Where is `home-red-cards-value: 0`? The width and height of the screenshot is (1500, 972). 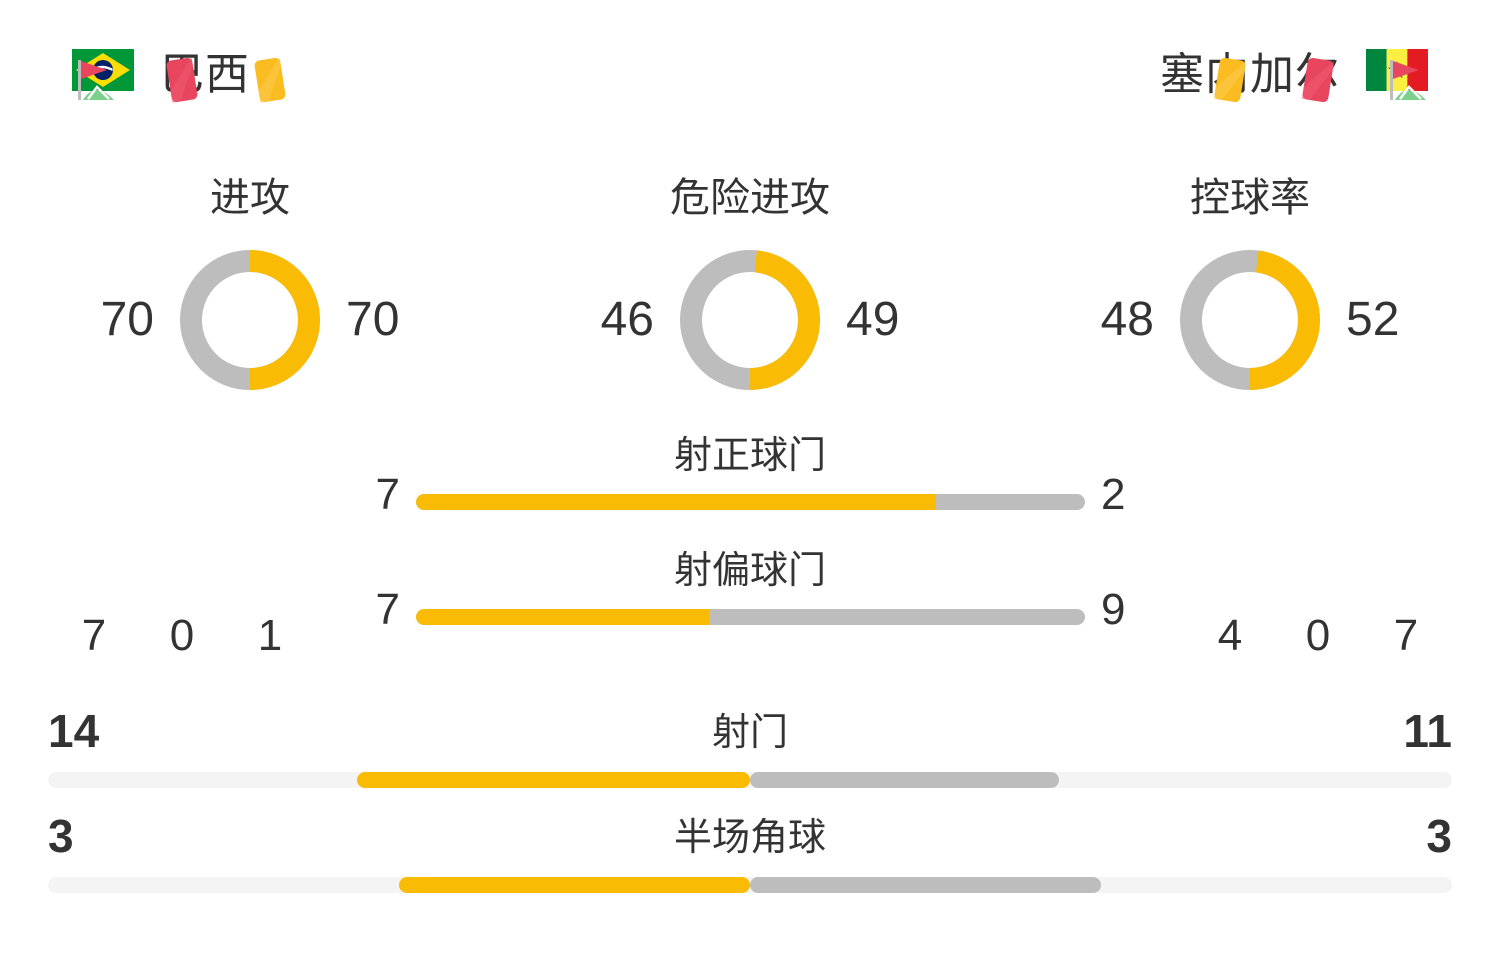
home-red-cards-value: 0 is located at coordinates (182, 635).